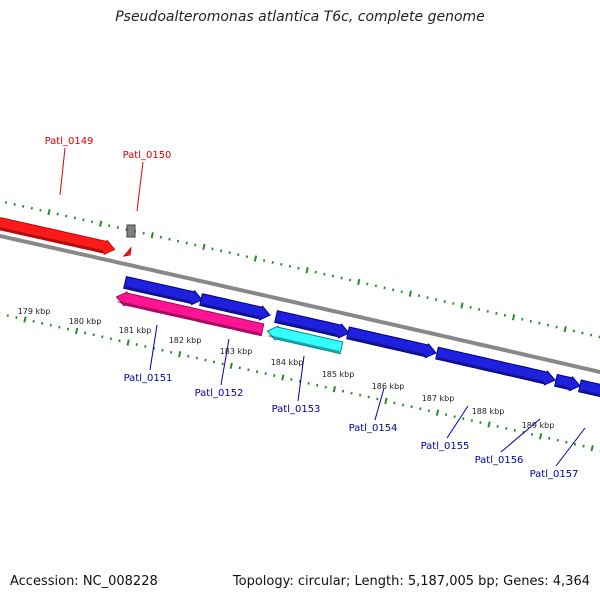 The width and height of the screenshot is (600, 600). I want to click on gene-label-patl-0155: Patl_0155, so click(445, 446).